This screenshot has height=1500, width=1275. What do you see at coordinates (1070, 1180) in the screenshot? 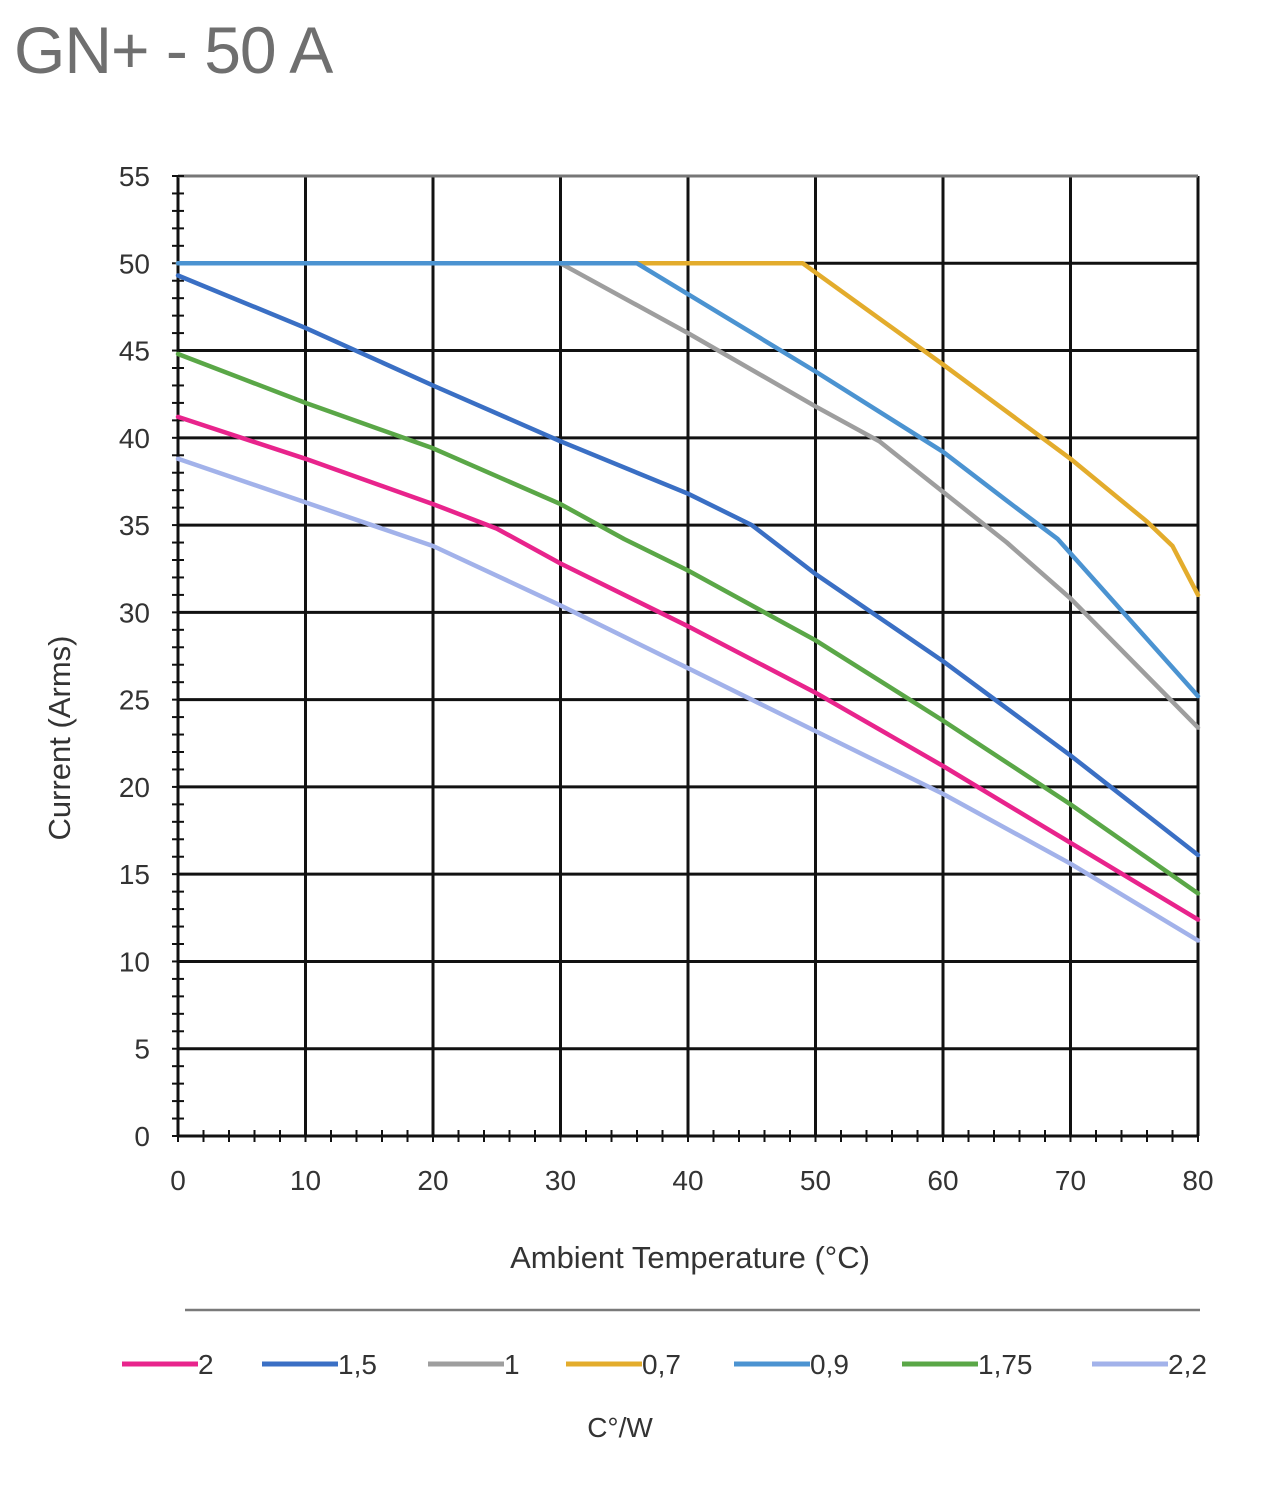
I see `x-tick-label: 70` at bounding box center [1070, 1180].